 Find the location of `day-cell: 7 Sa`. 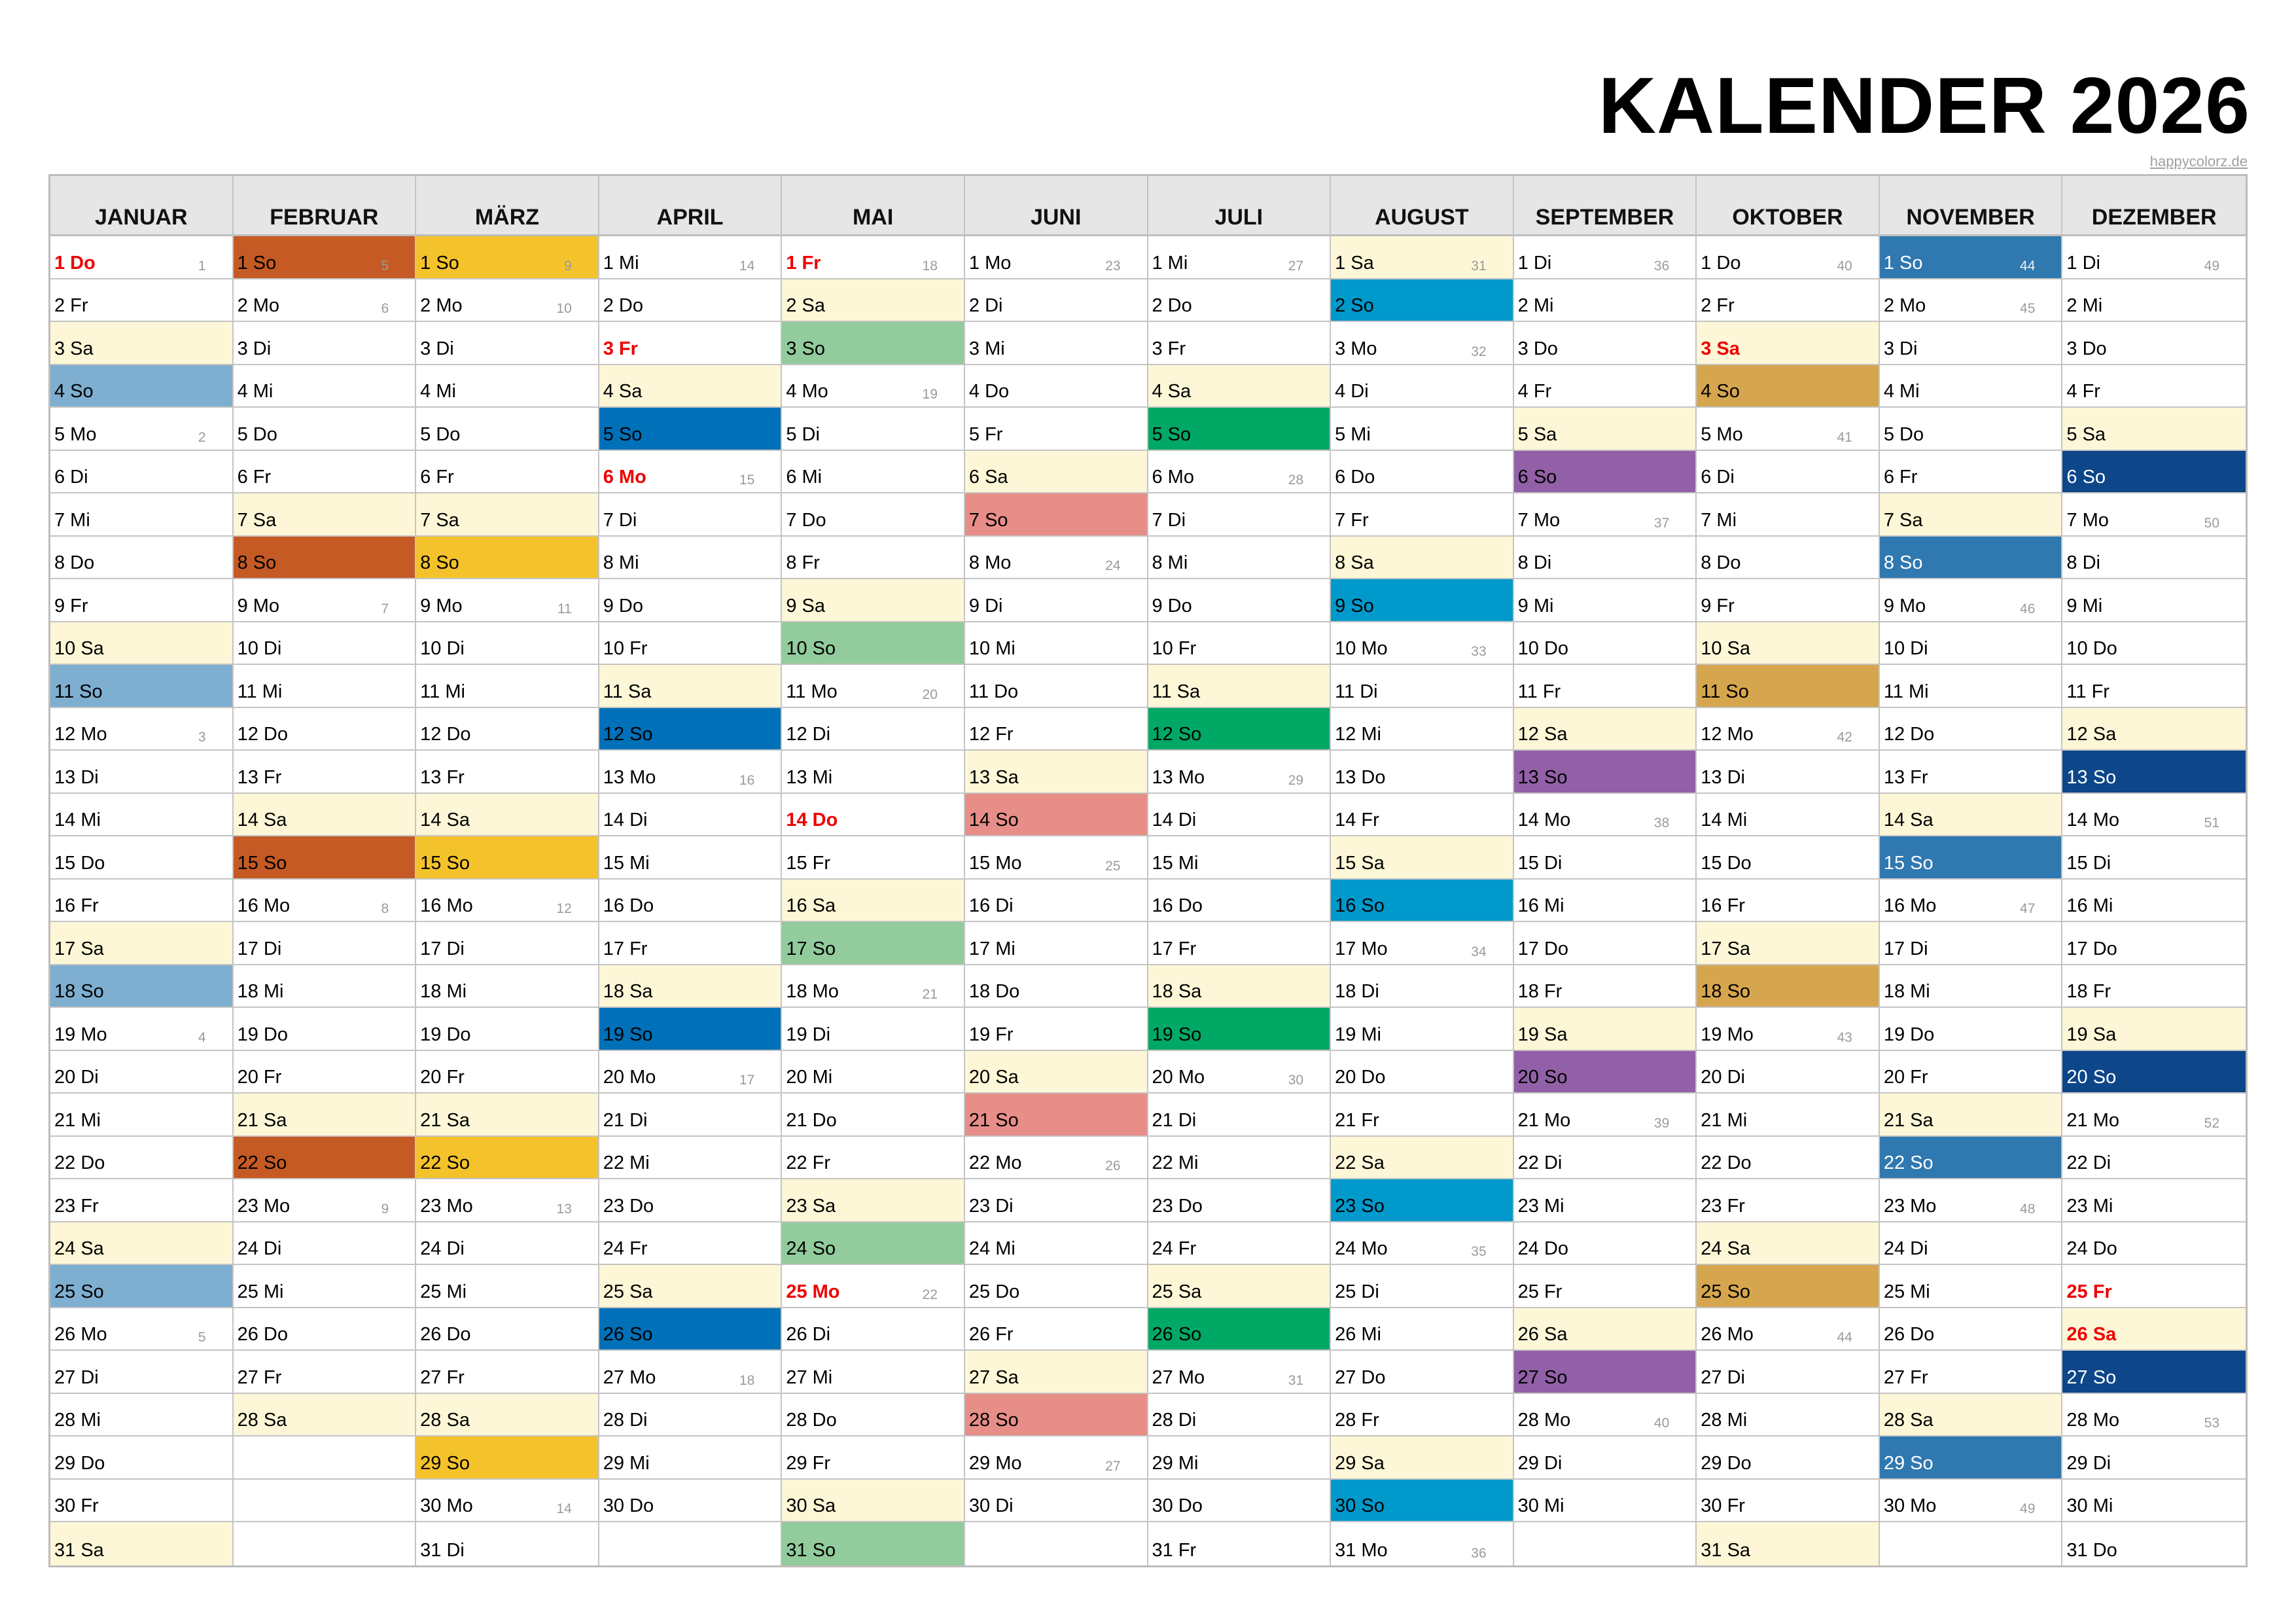

day-cell: 7 Sa is located at coordinates (324, 515).